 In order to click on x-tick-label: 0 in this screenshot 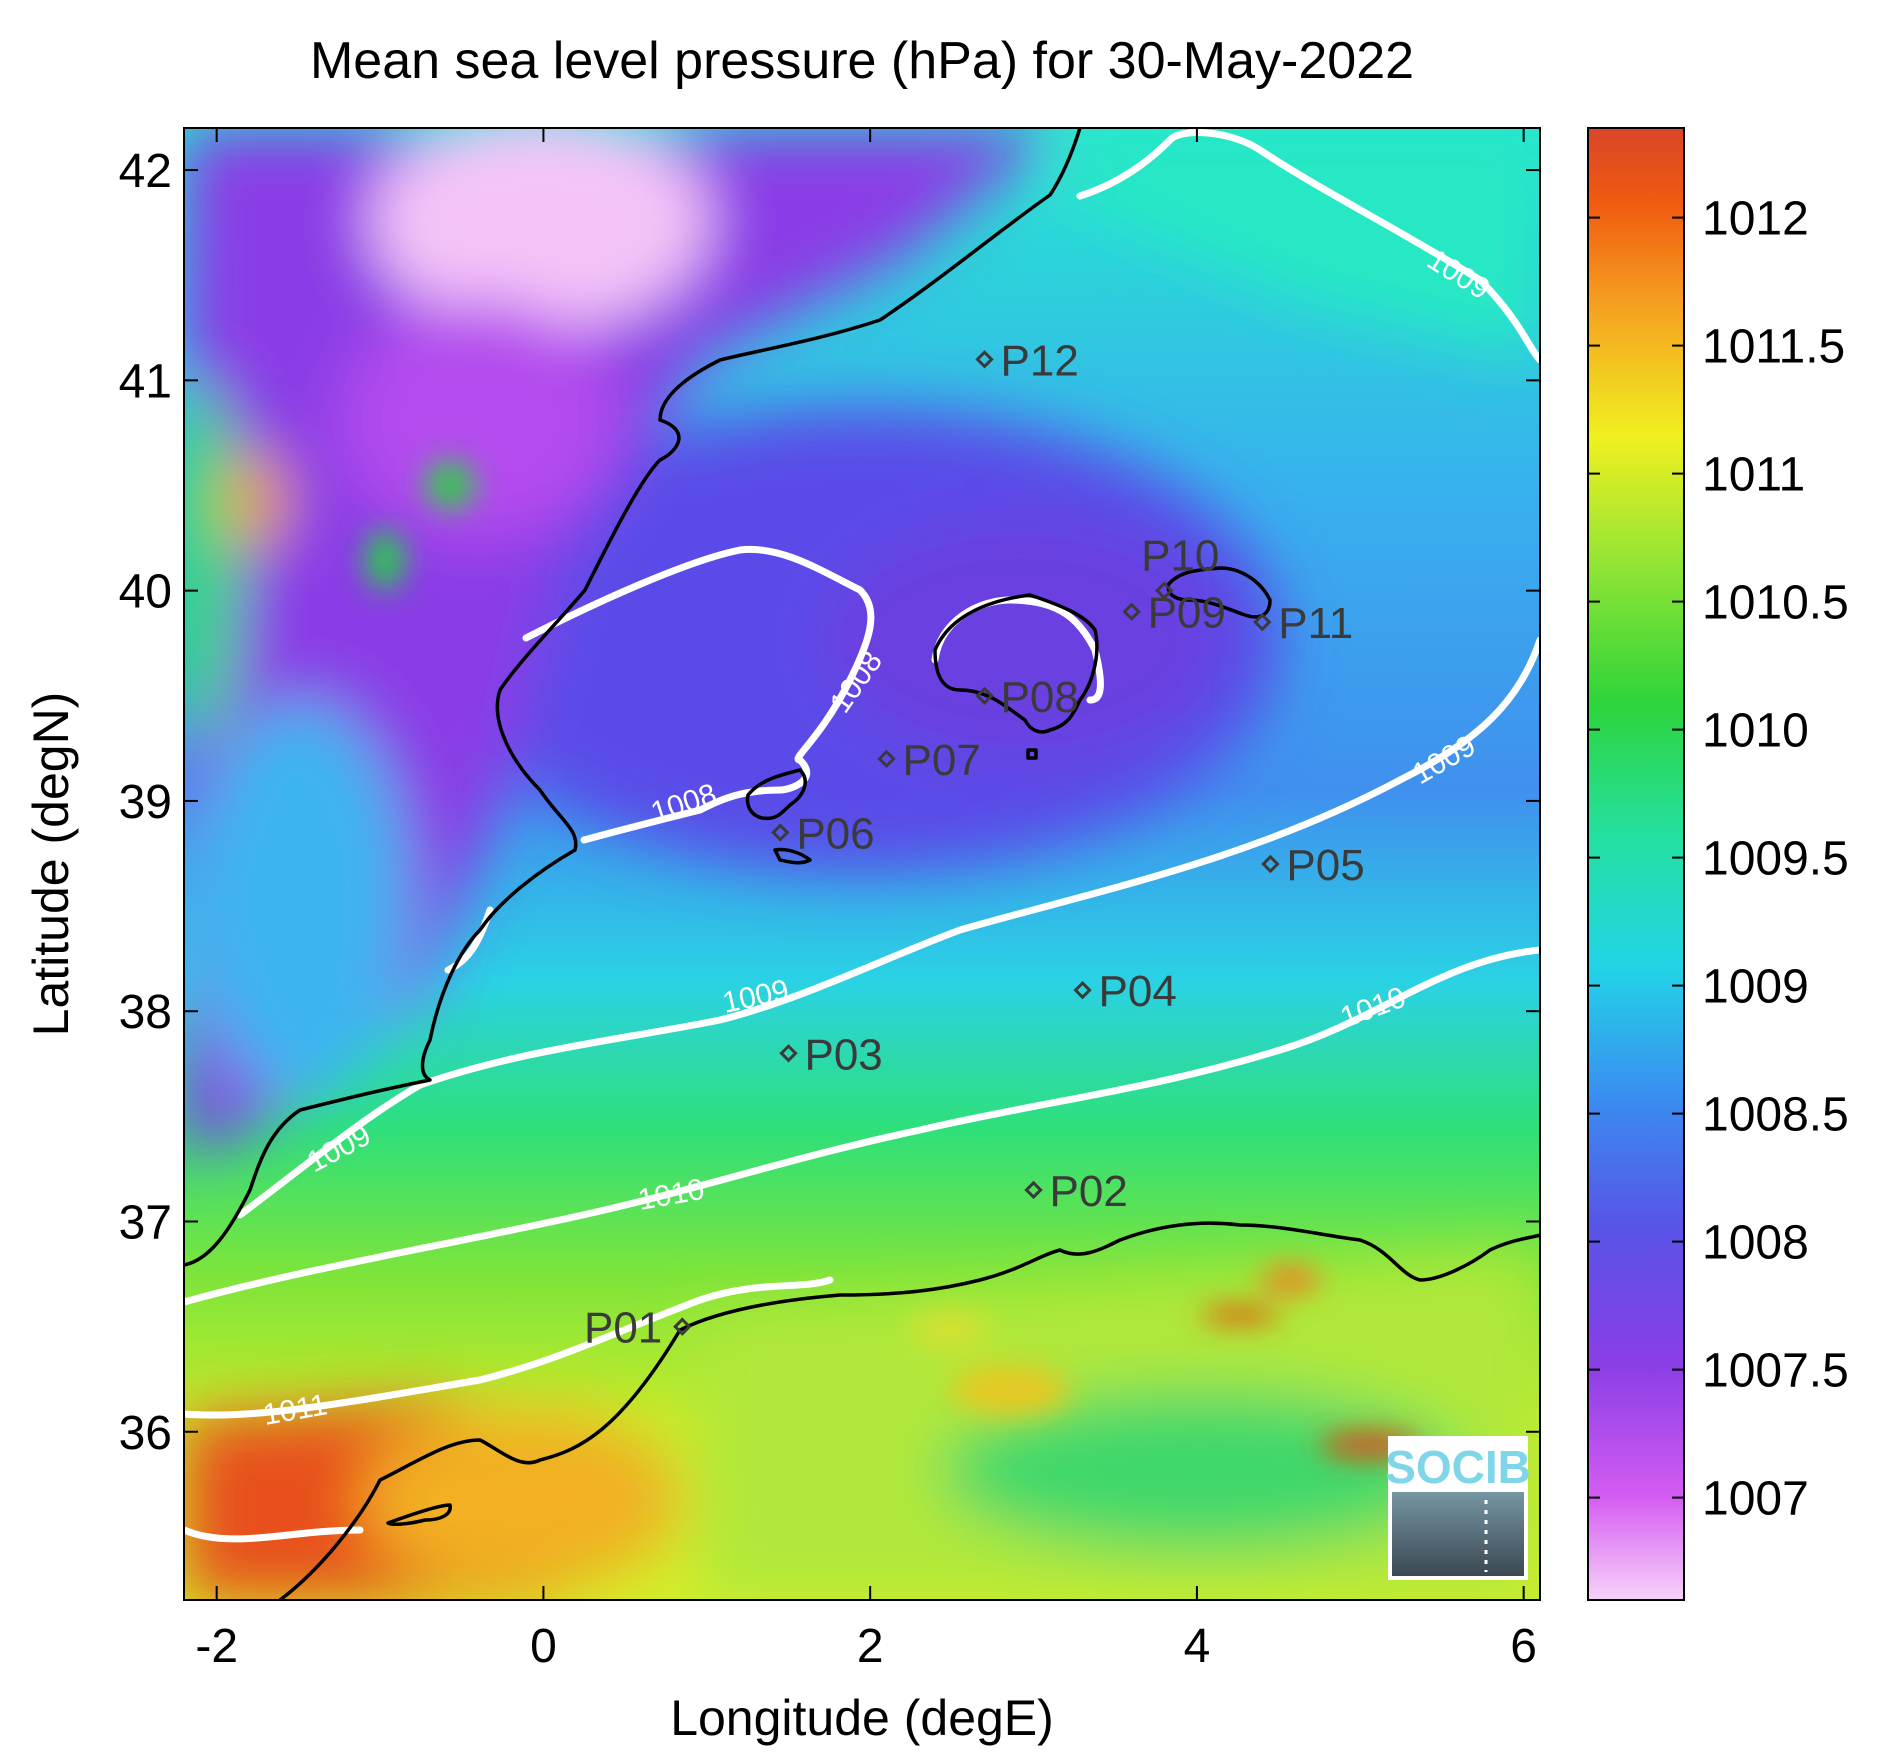, I will do `click(543, 1646)`.